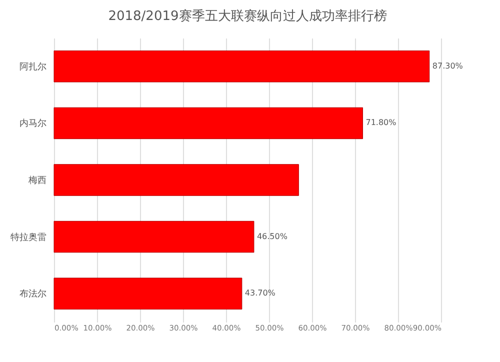 This screenshot has height=362, width=500. I want to click on y-tick-label: 特拉奥雷, so click(28, 237).